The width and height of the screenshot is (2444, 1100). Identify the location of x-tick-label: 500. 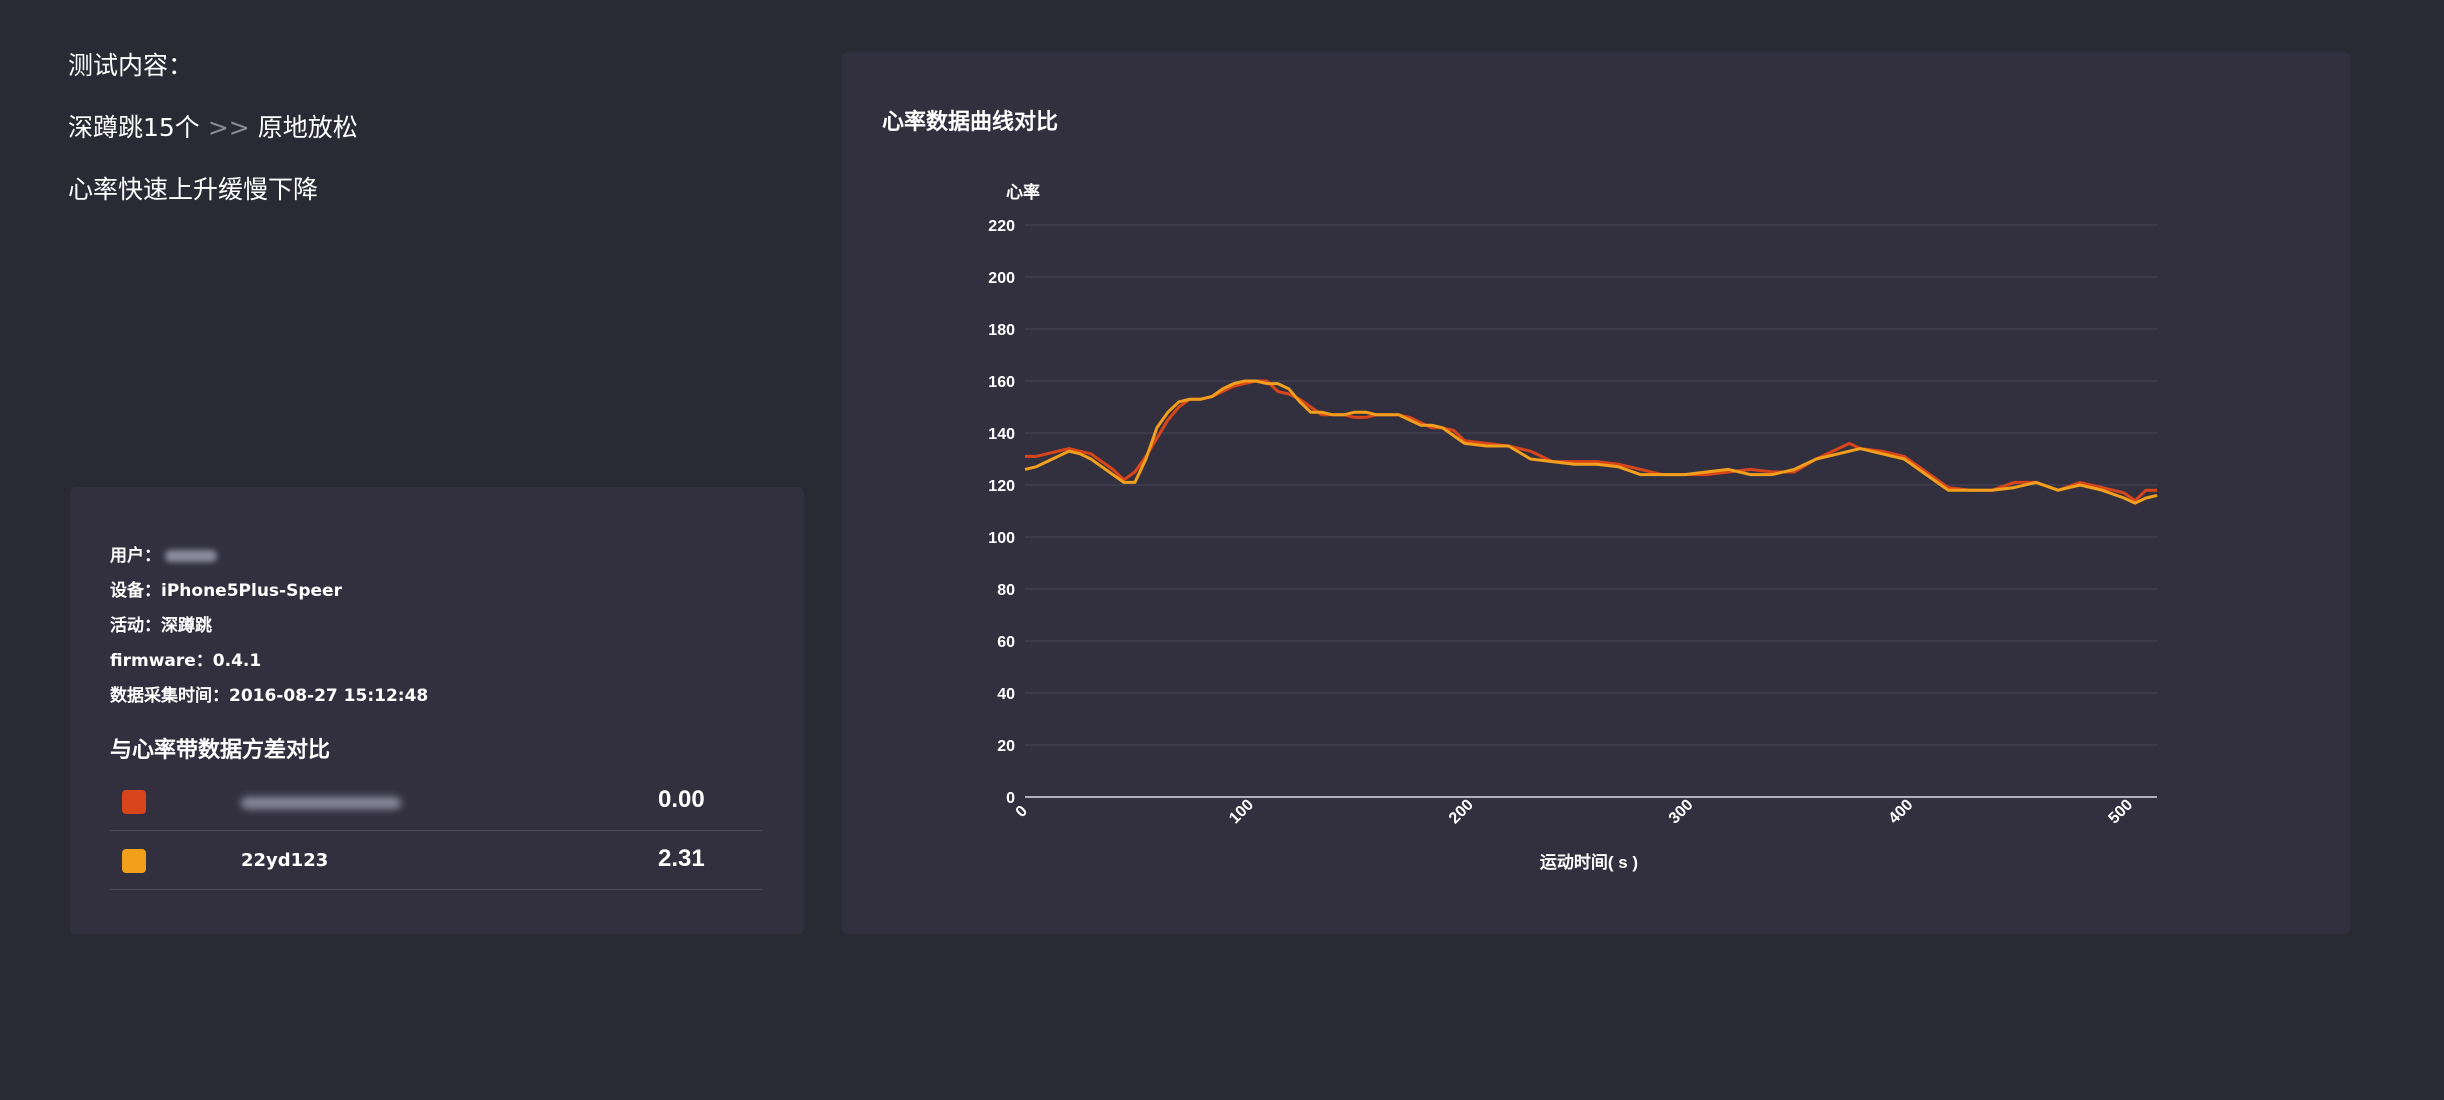
(2120, 811).